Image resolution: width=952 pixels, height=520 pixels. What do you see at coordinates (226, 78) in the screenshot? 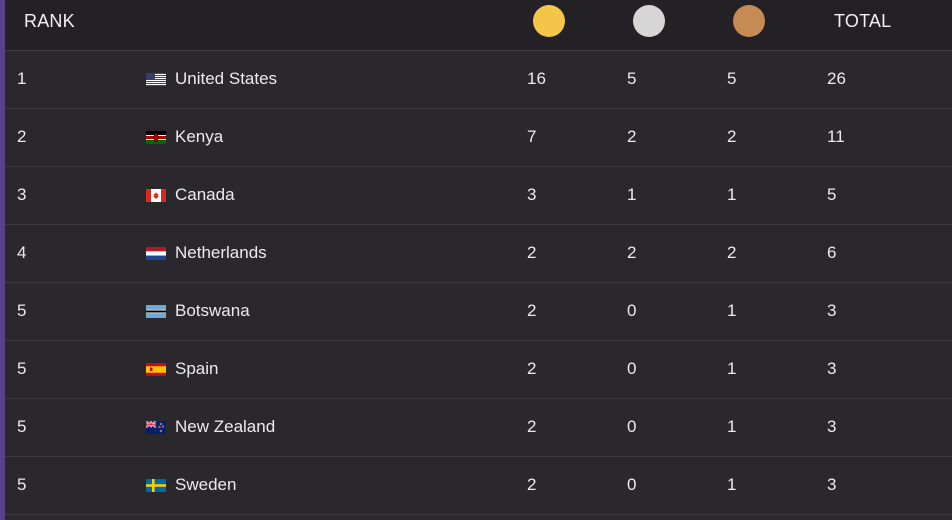
I see `country-name: United States` at bounding box center [226, 78].